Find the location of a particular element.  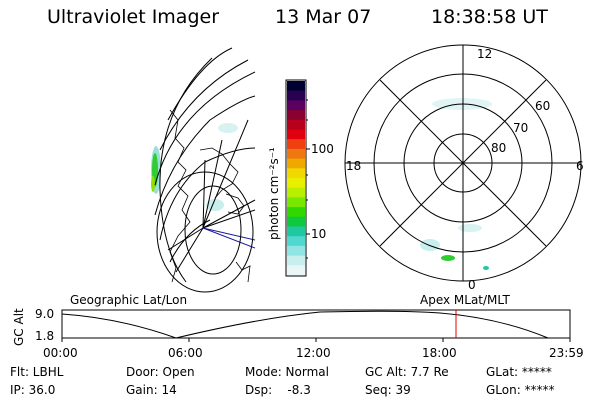

mlt-label-6: 6 is located at coordinates (580, 166).